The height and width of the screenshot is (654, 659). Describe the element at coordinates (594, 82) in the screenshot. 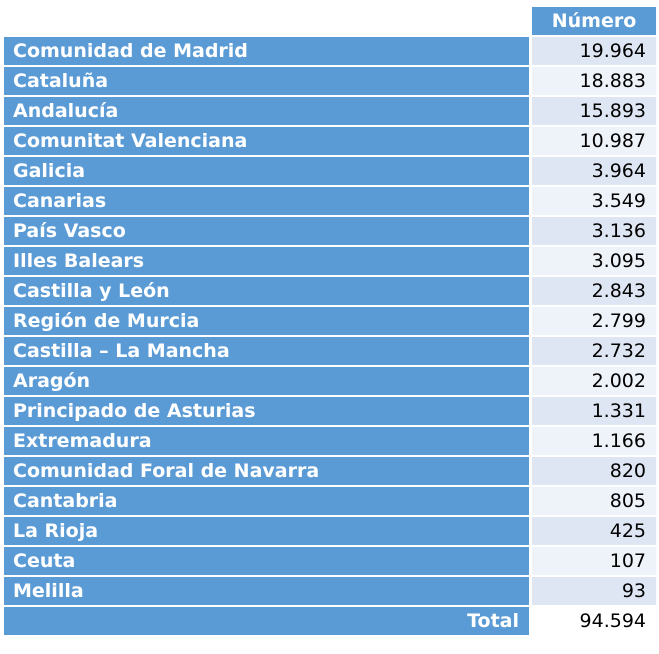

I see `region-value-cell: 18.883` at that location.